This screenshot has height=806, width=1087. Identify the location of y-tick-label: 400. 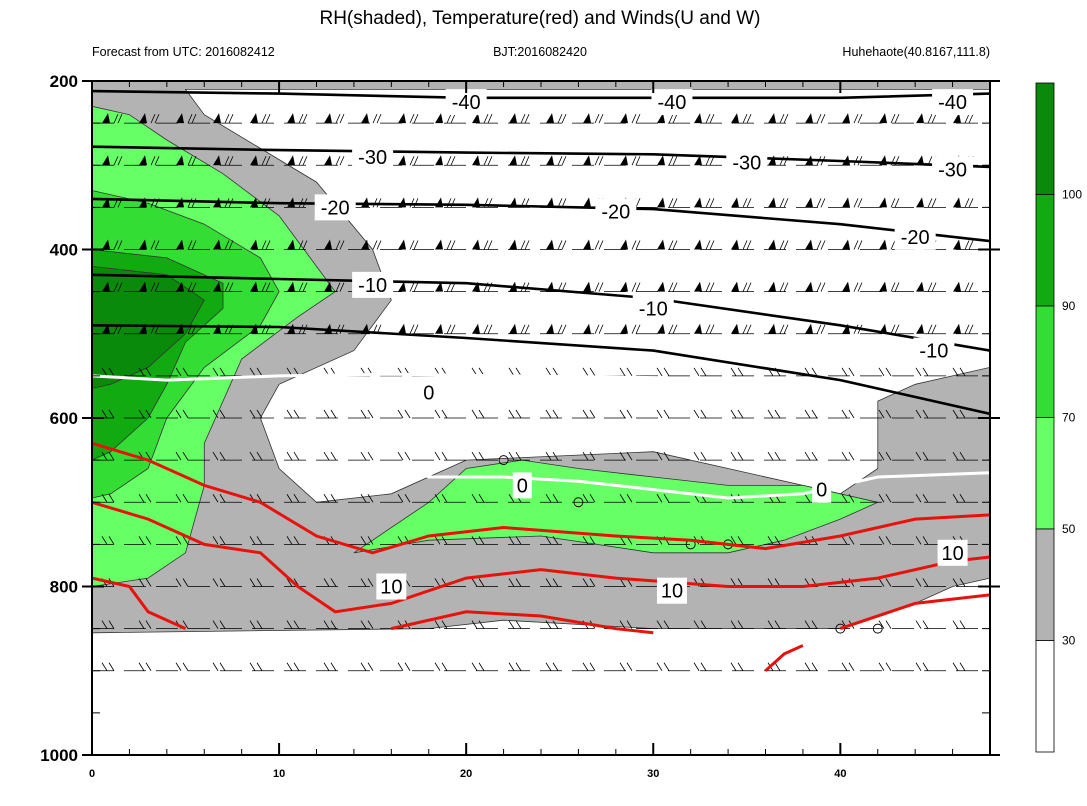
(64, 250).